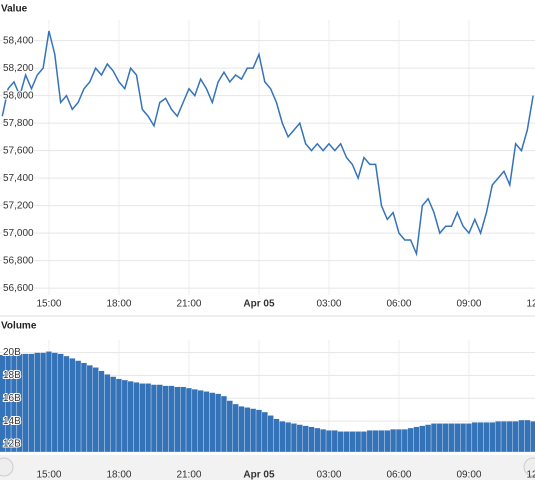  I want to click on y-tick-label: 18B, so click(12, 375).